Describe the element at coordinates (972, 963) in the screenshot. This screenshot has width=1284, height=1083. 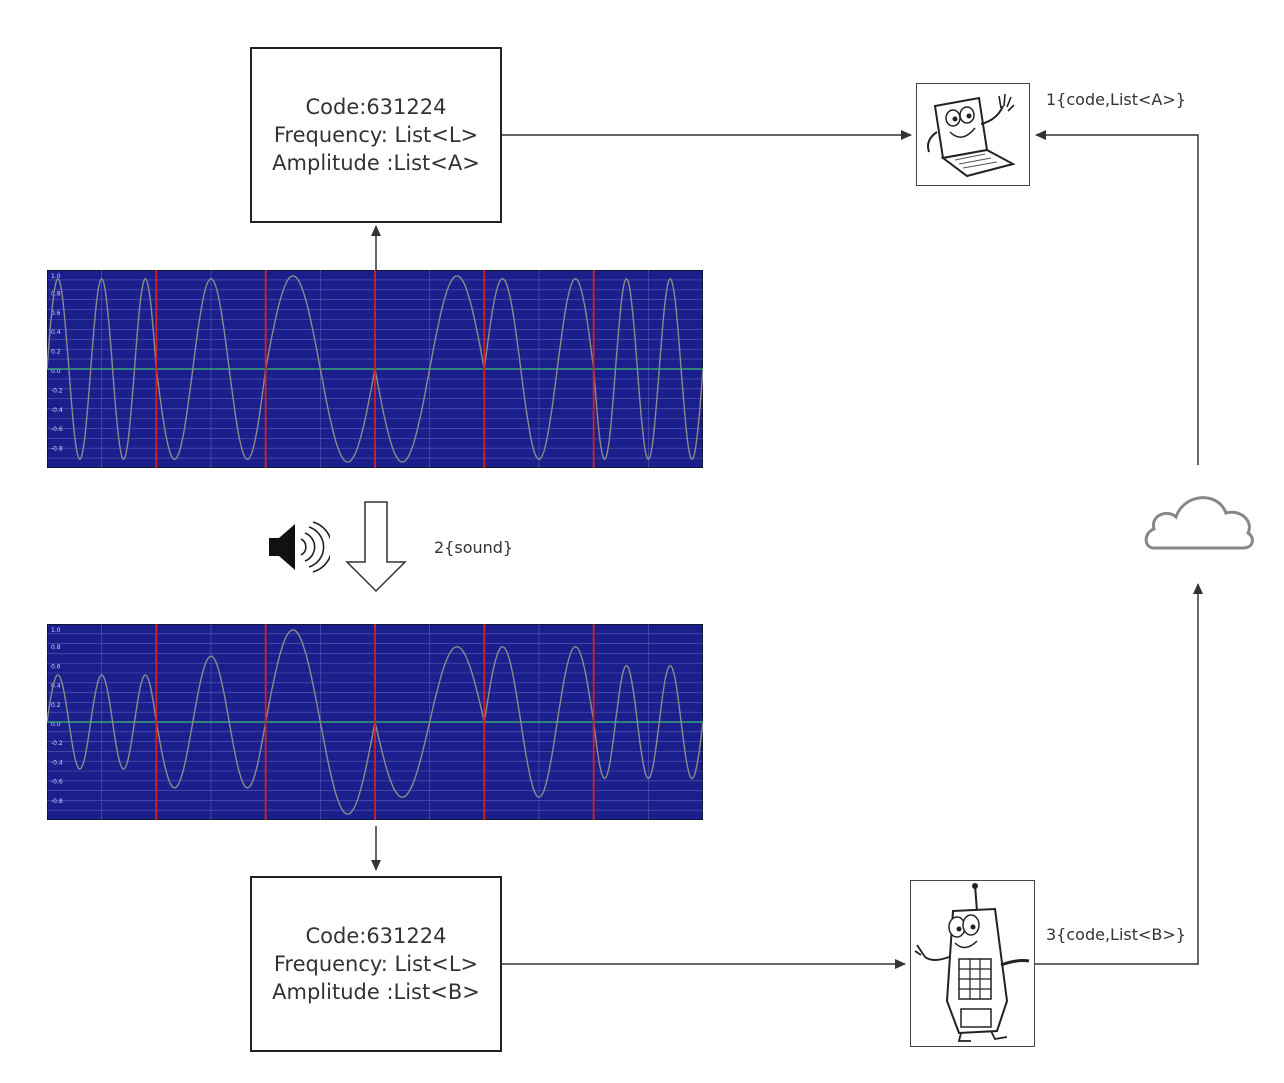
I see `phone-icon` at that location.